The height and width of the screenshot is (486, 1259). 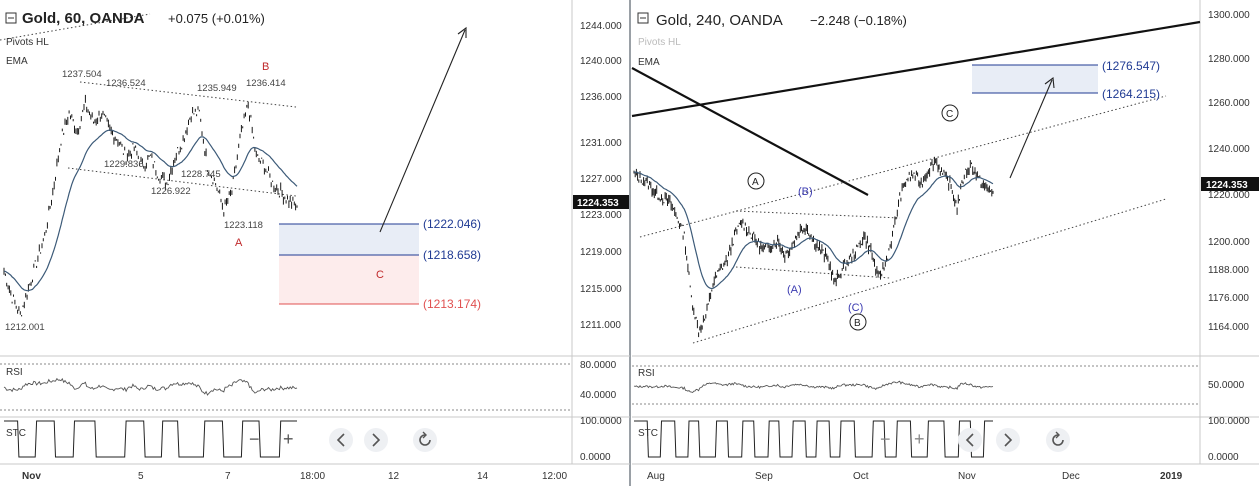 What do you see at coordinates (1229, 149) in the screenshot?
I see `right-y-tick: 1240.000` at bounding box center [1229, 149].